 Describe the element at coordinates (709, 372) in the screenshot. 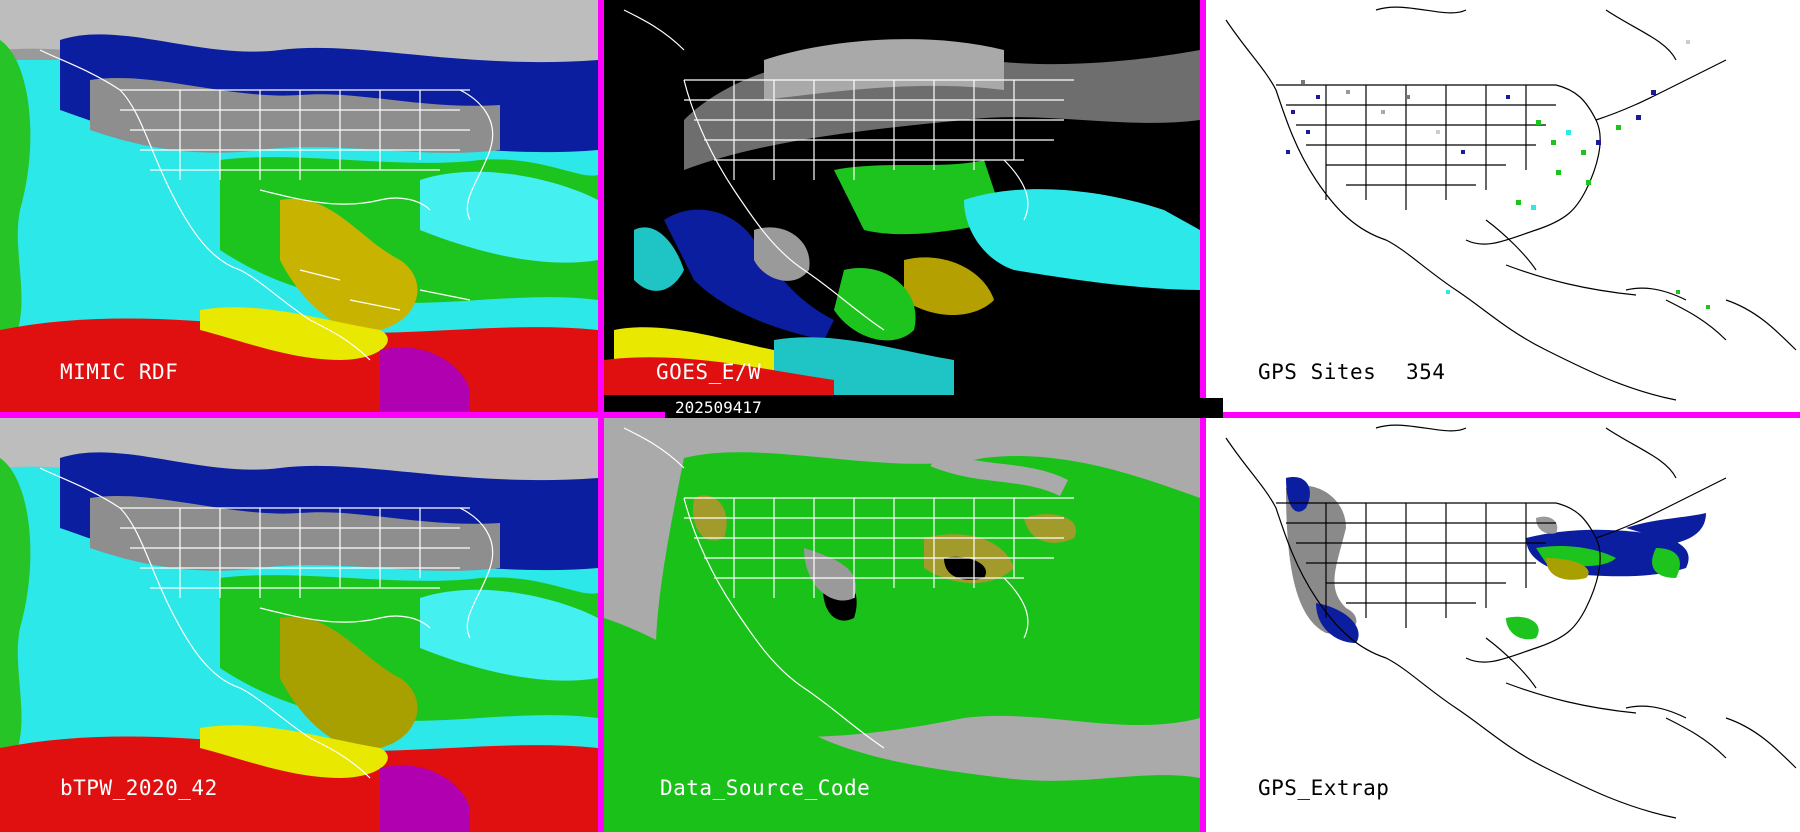

I see `panel-label: GOES_E/W` at that location.